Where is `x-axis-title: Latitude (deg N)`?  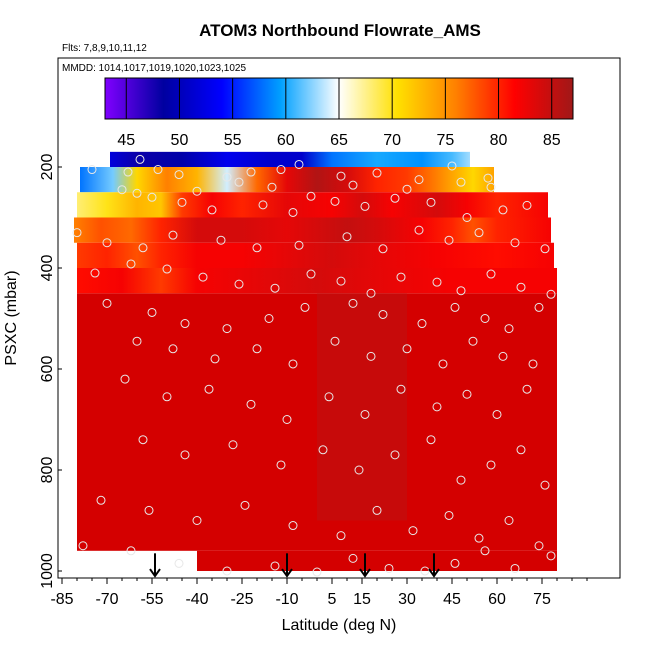 x-axis-title: Latitude (deg N) is located at coordinates (339, 625).